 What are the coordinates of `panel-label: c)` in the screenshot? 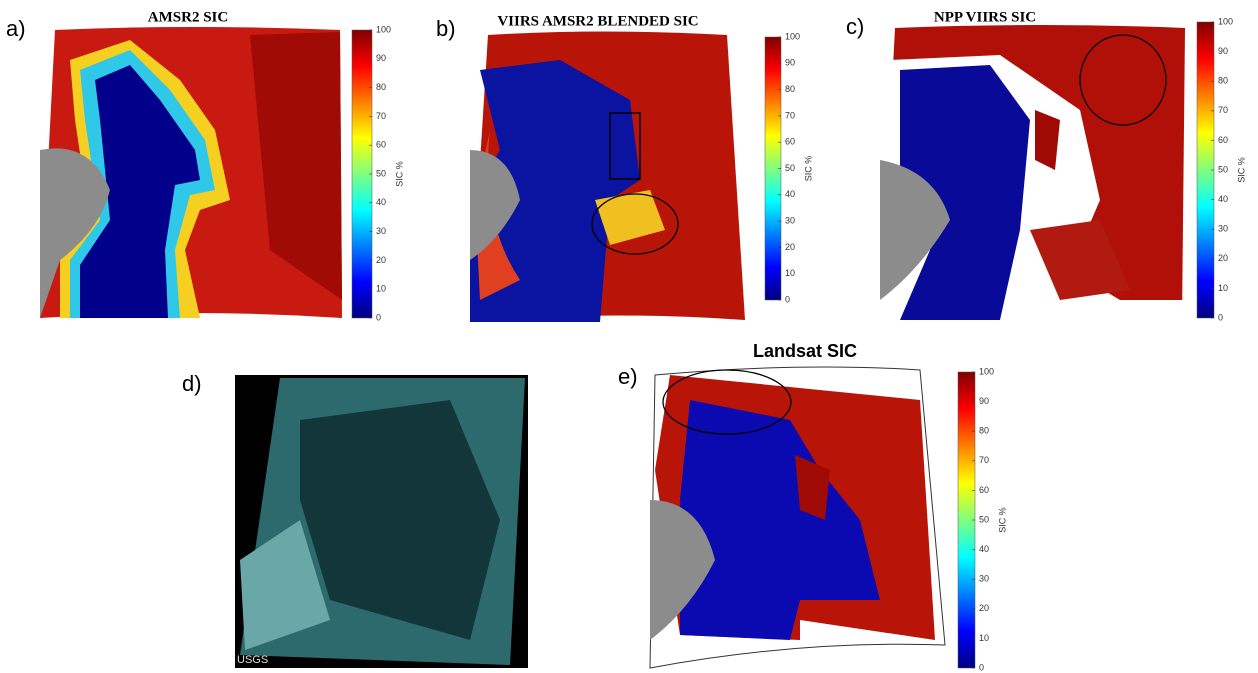 It's located at (855, 26).